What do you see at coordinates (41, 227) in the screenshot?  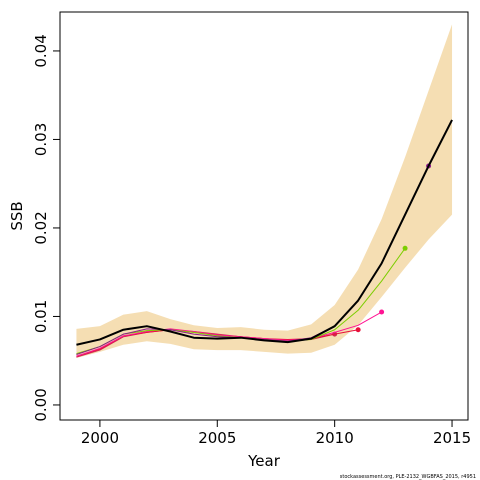 I see `y-tick-label: 0.02` at bounding box center [41, 227].